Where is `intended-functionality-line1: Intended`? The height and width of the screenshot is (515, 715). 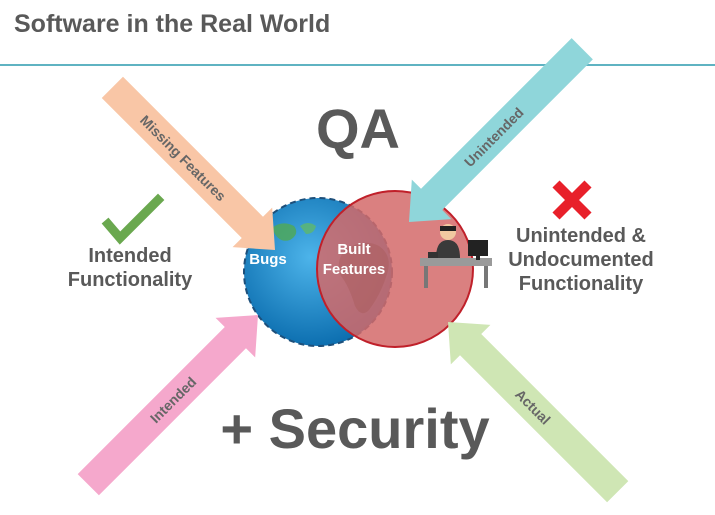 intended-functionality-line1: Intended is located at coordinates (129, 256).